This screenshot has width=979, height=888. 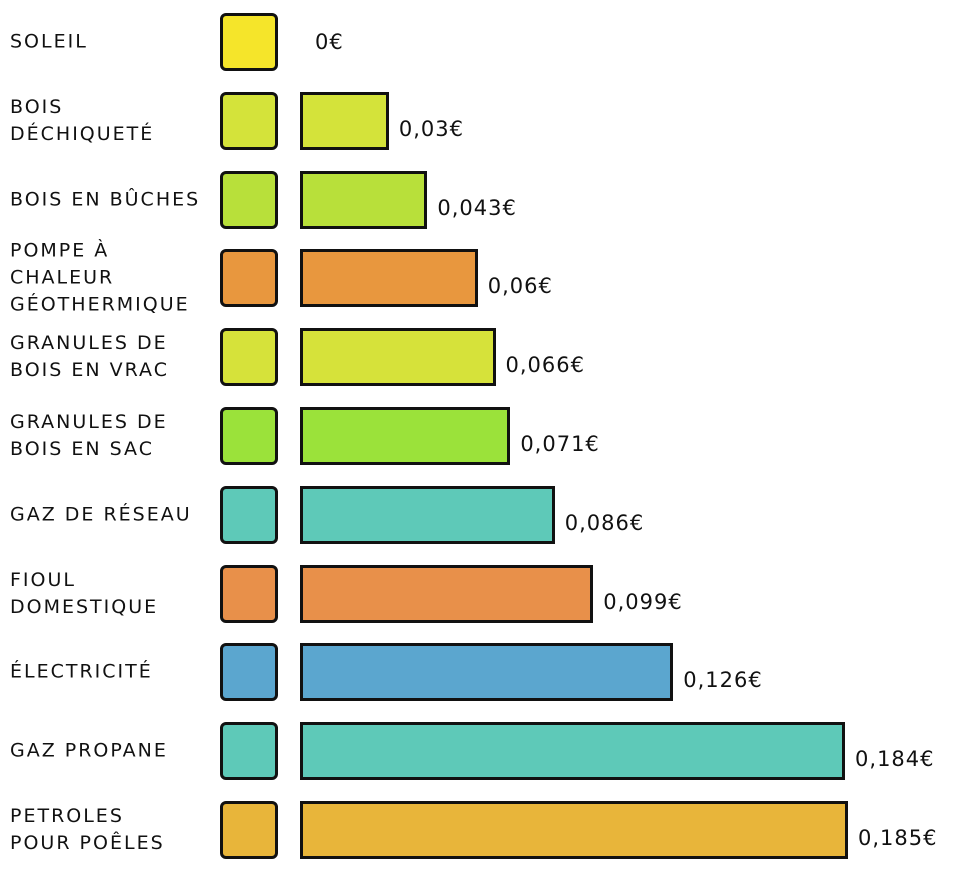 What do you see at coordinates (81, 671) in the screenshot?
I see `category-label: ÉLECTRICITÉ` at bounding box center [81, 671].